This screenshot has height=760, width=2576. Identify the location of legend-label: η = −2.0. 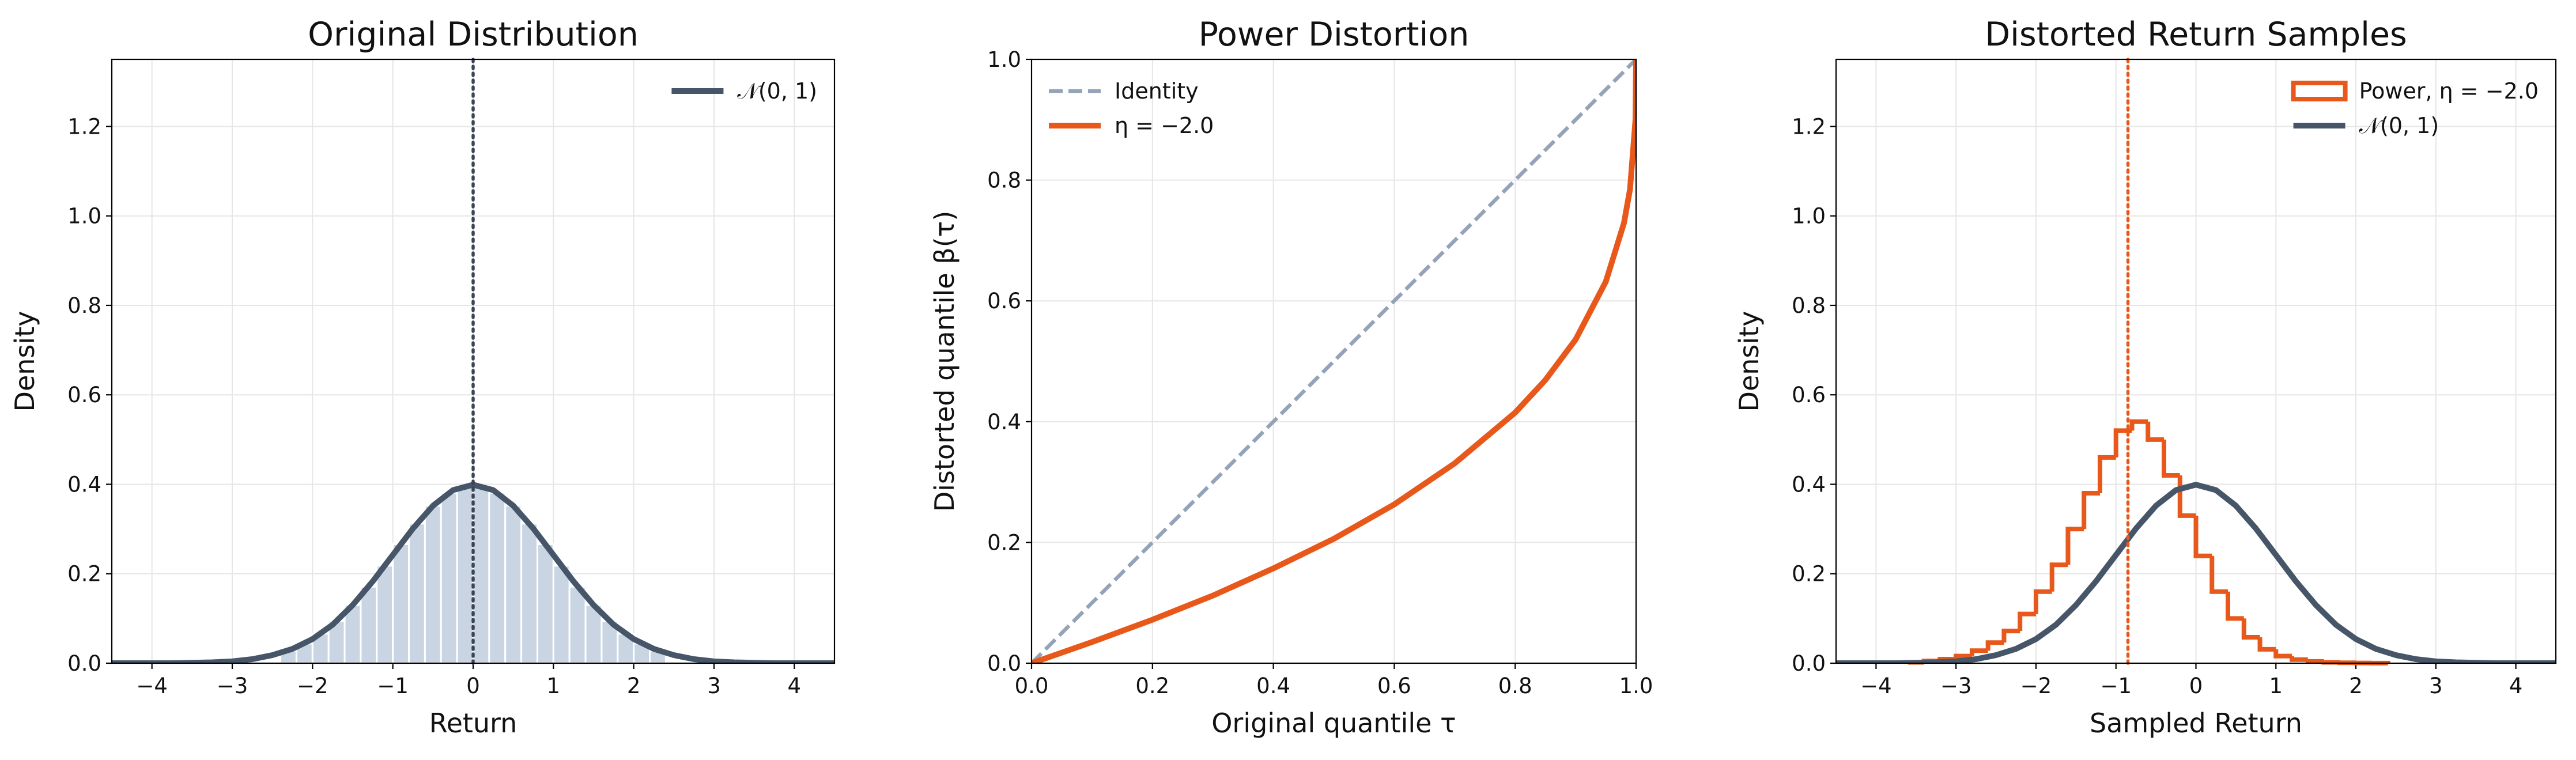
(1164, 125).